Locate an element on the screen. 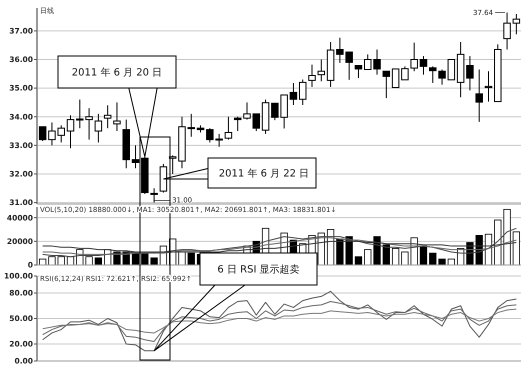  annotation: 6 日 RSI 显示超卖 is located at coordinates (258, 270).